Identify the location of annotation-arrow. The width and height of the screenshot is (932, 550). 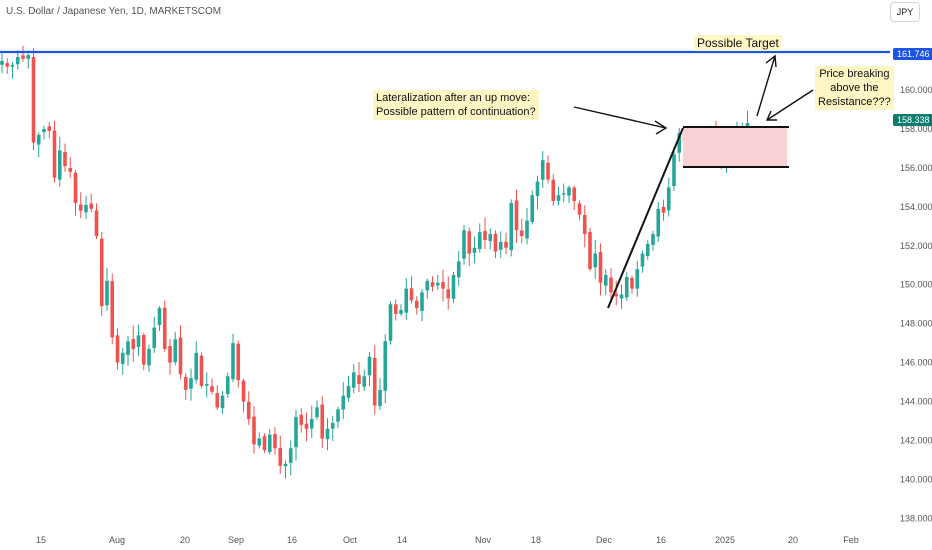
(620, 120).